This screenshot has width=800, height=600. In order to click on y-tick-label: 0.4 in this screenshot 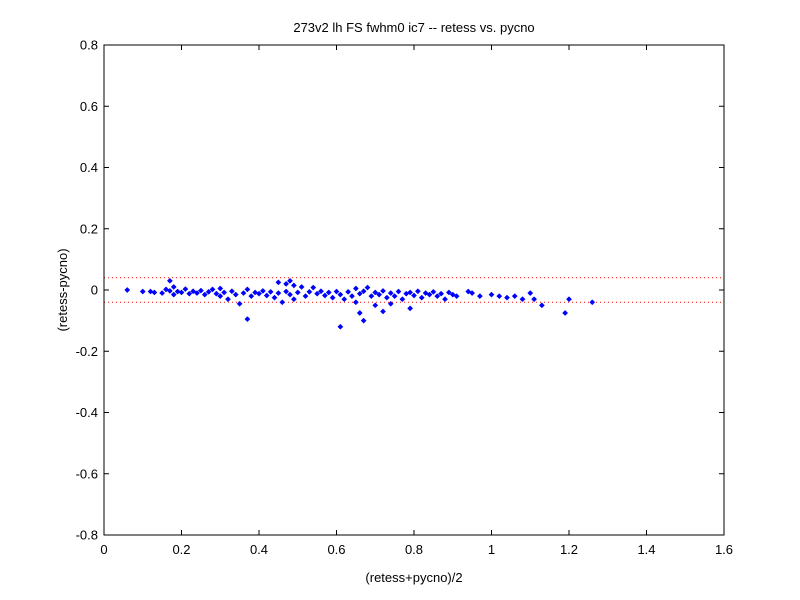, I will do `click(89, 167)`.